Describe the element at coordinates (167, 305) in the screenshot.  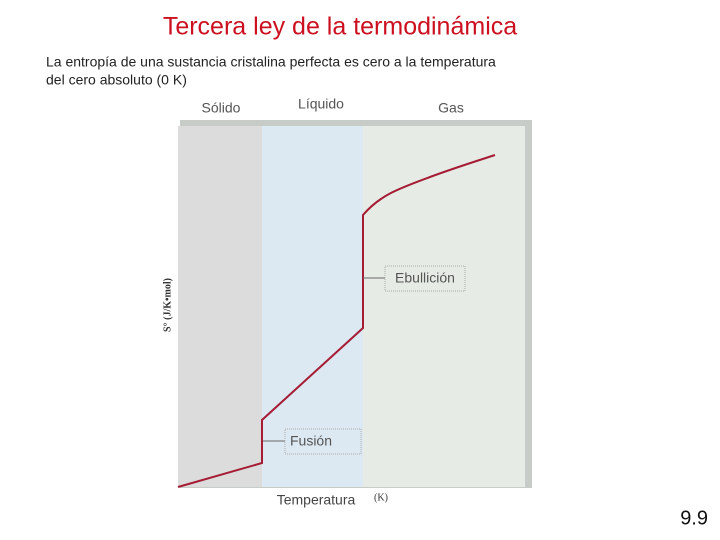
I see `y-axis-label: S° (J/K•mol)` at that location.